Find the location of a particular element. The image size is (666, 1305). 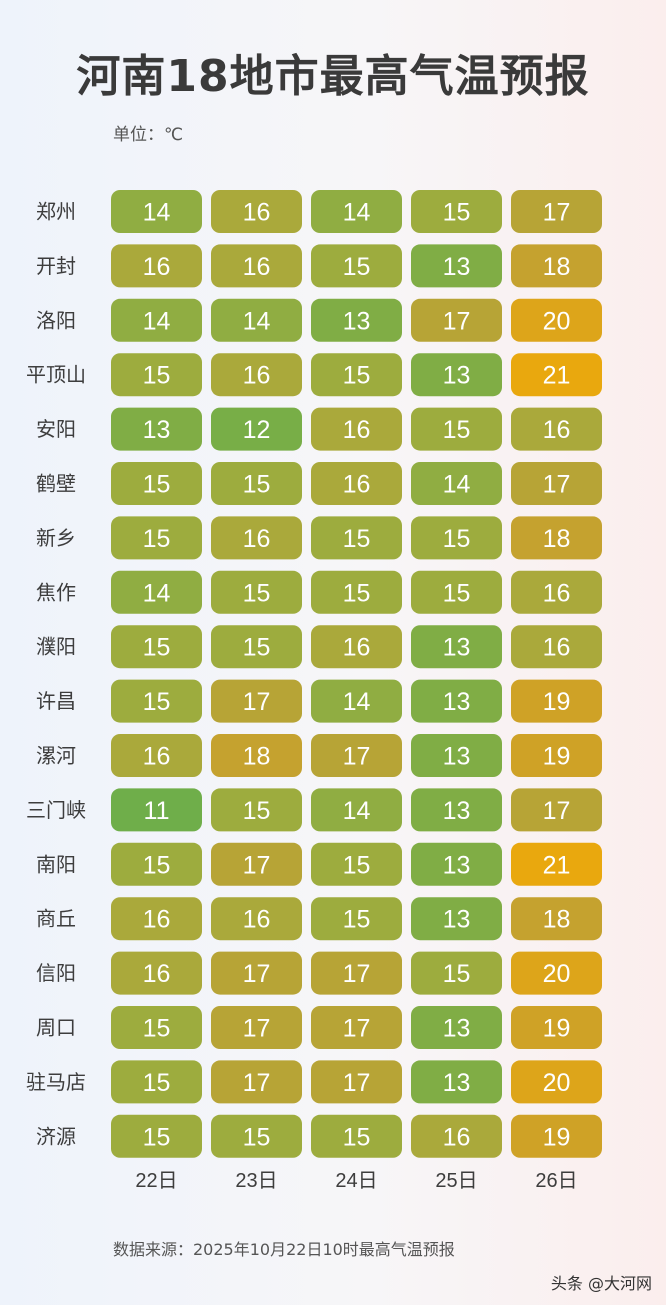

row-label: 平顶山 is located at coordinates (56, 375).